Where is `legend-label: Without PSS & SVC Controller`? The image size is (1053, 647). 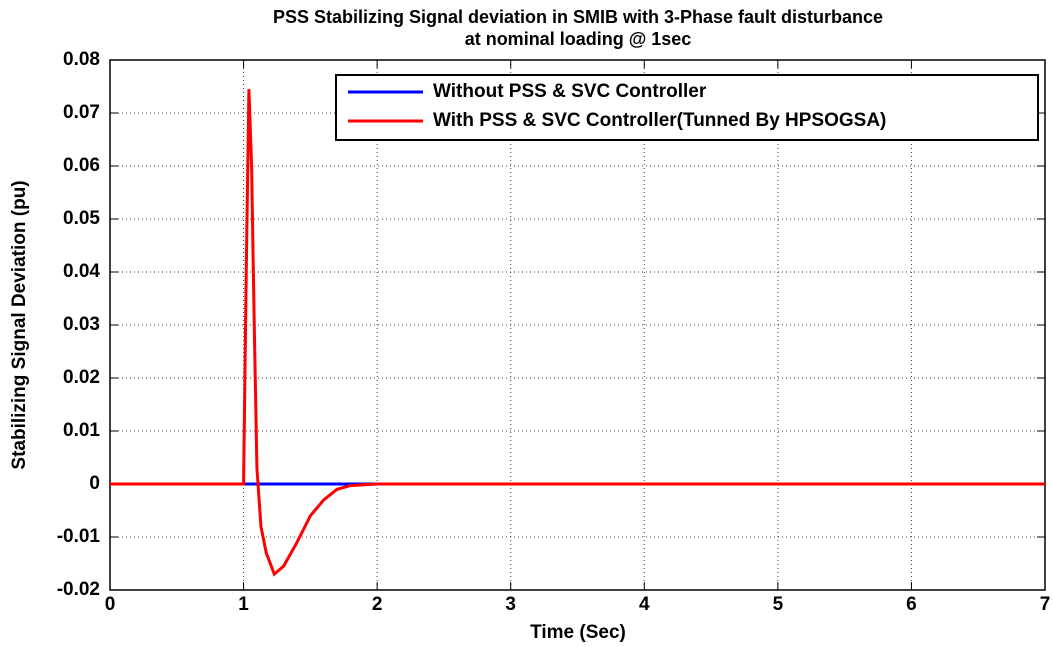 legend-label: Without PSS & SVC Controller is located at coordinates (570, 91).